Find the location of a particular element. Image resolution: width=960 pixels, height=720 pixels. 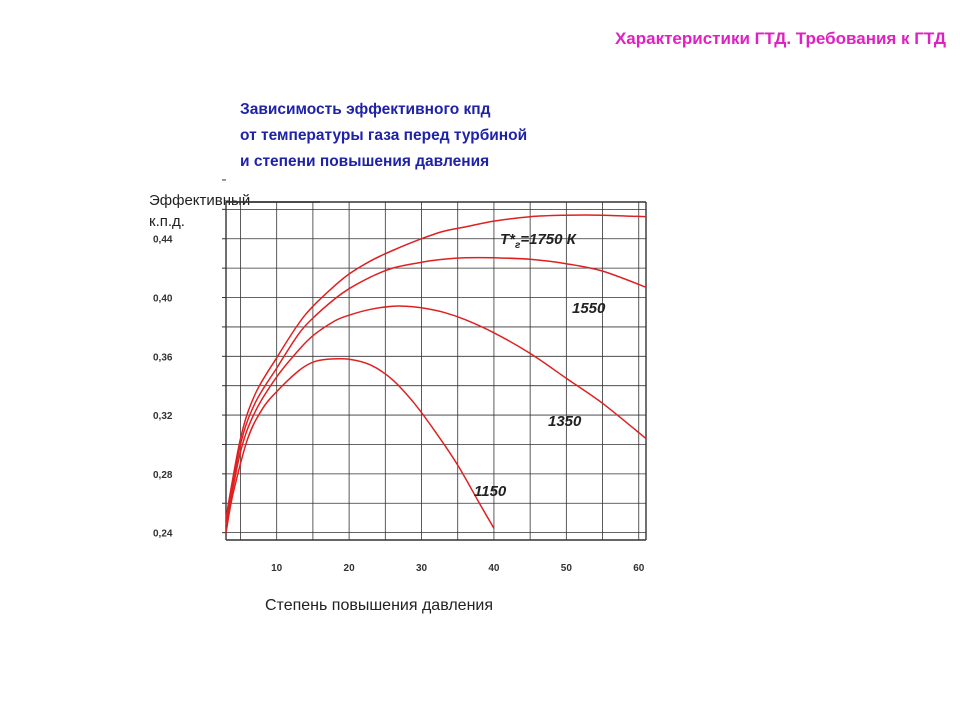

x-axis-label: Степень повышения давления is located at coordinates (379, 605).